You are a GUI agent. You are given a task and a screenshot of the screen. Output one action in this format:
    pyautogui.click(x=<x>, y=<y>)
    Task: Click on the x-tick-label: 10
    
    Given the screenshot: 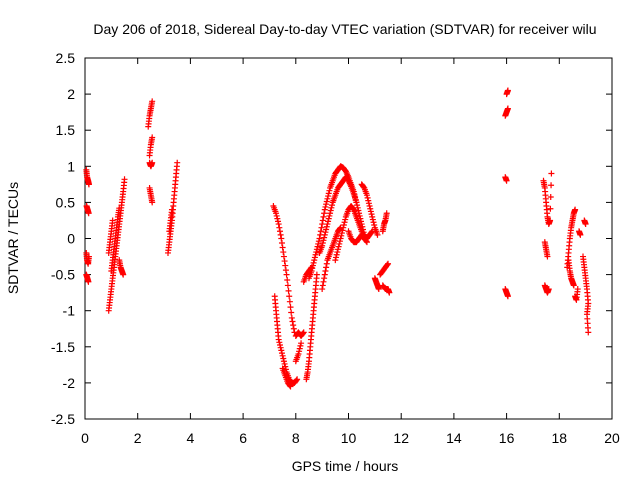 What is the action you would take?
    pyautogui.click(x=349, y=438)
    